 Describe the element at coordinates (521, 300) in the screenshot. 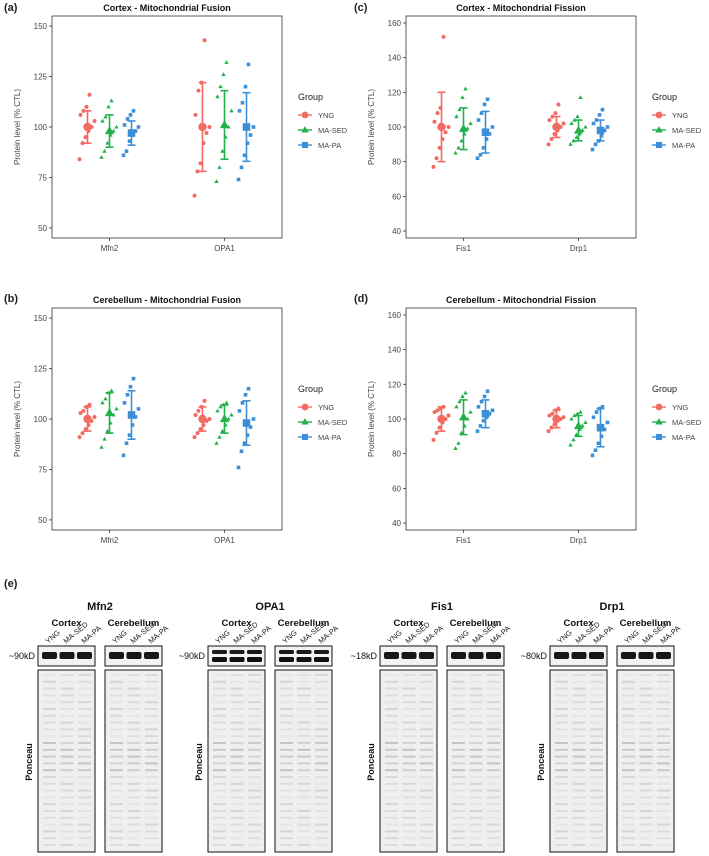

I see `chart-title: Cerebellum - Mitochondrial Fission` at that location.